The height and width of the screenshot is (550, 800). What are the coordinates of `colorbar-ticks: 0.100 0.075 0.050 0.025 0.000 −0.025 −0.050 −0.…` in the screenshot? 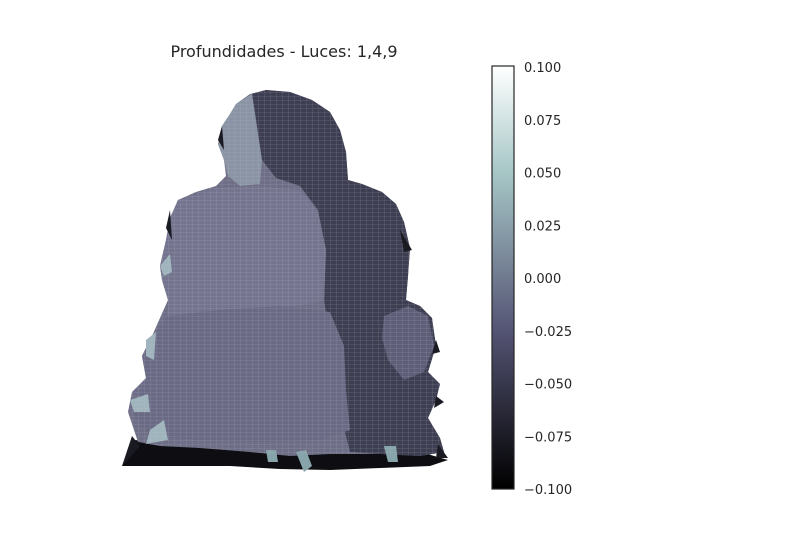 It's located at (548, 279).